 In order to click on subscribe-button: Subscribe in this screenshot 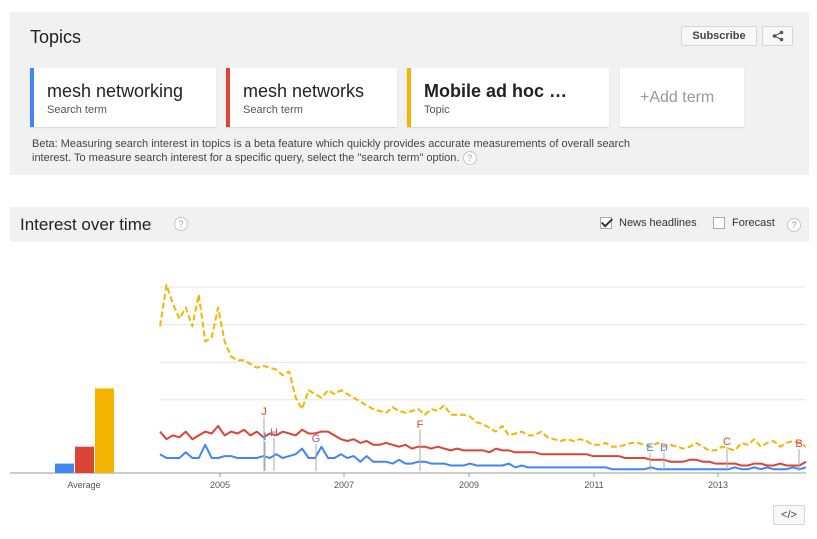, I will do `click(719, 36)`.